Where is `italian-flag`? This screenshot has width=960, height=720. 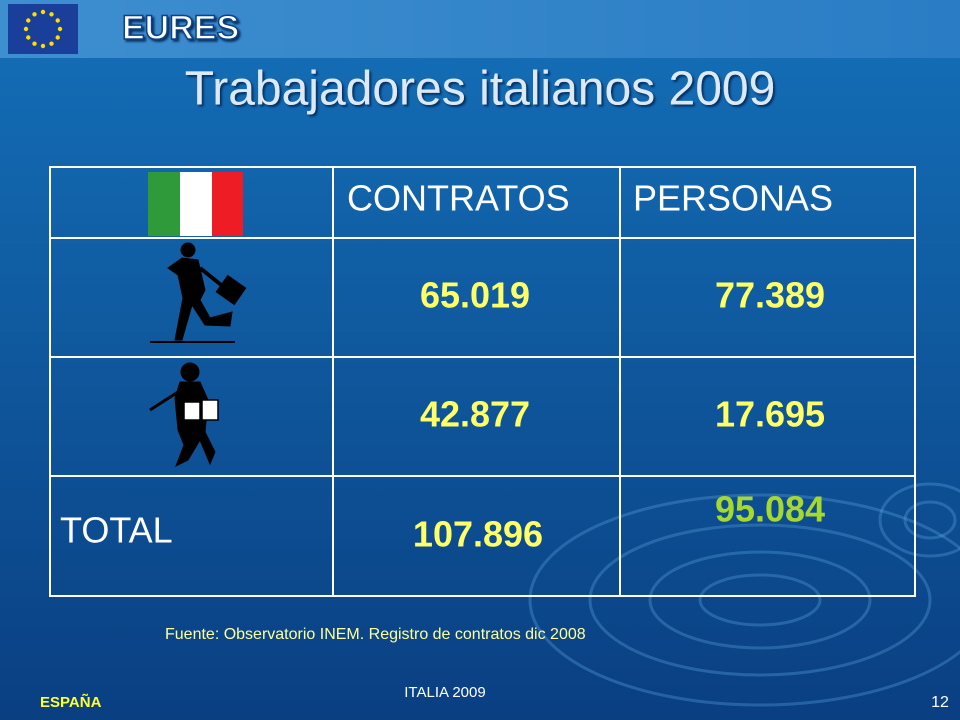
italian-flag is located at coordinates (195, 204).